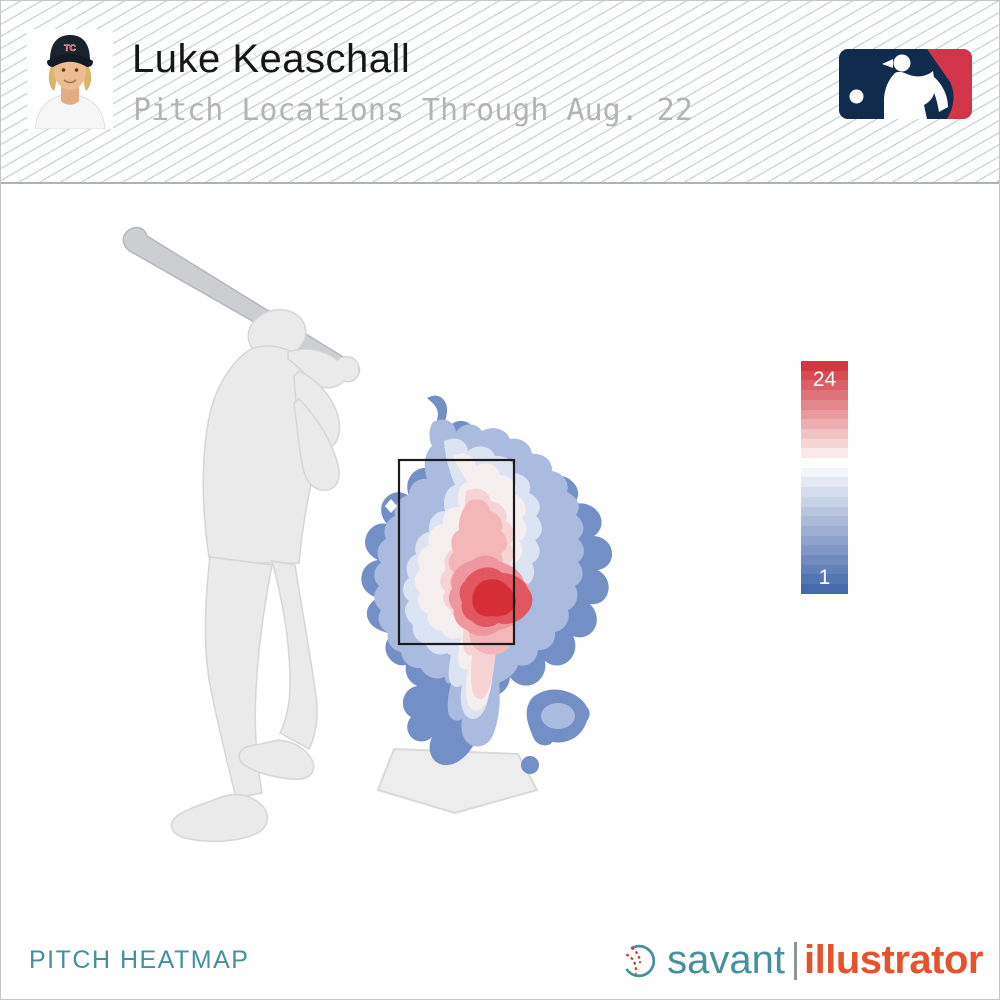 The image size is (1000, 1000). Describe the element at coordinates (316, 444) in the screenshot. I see `batter-elbow-arm` at that location.